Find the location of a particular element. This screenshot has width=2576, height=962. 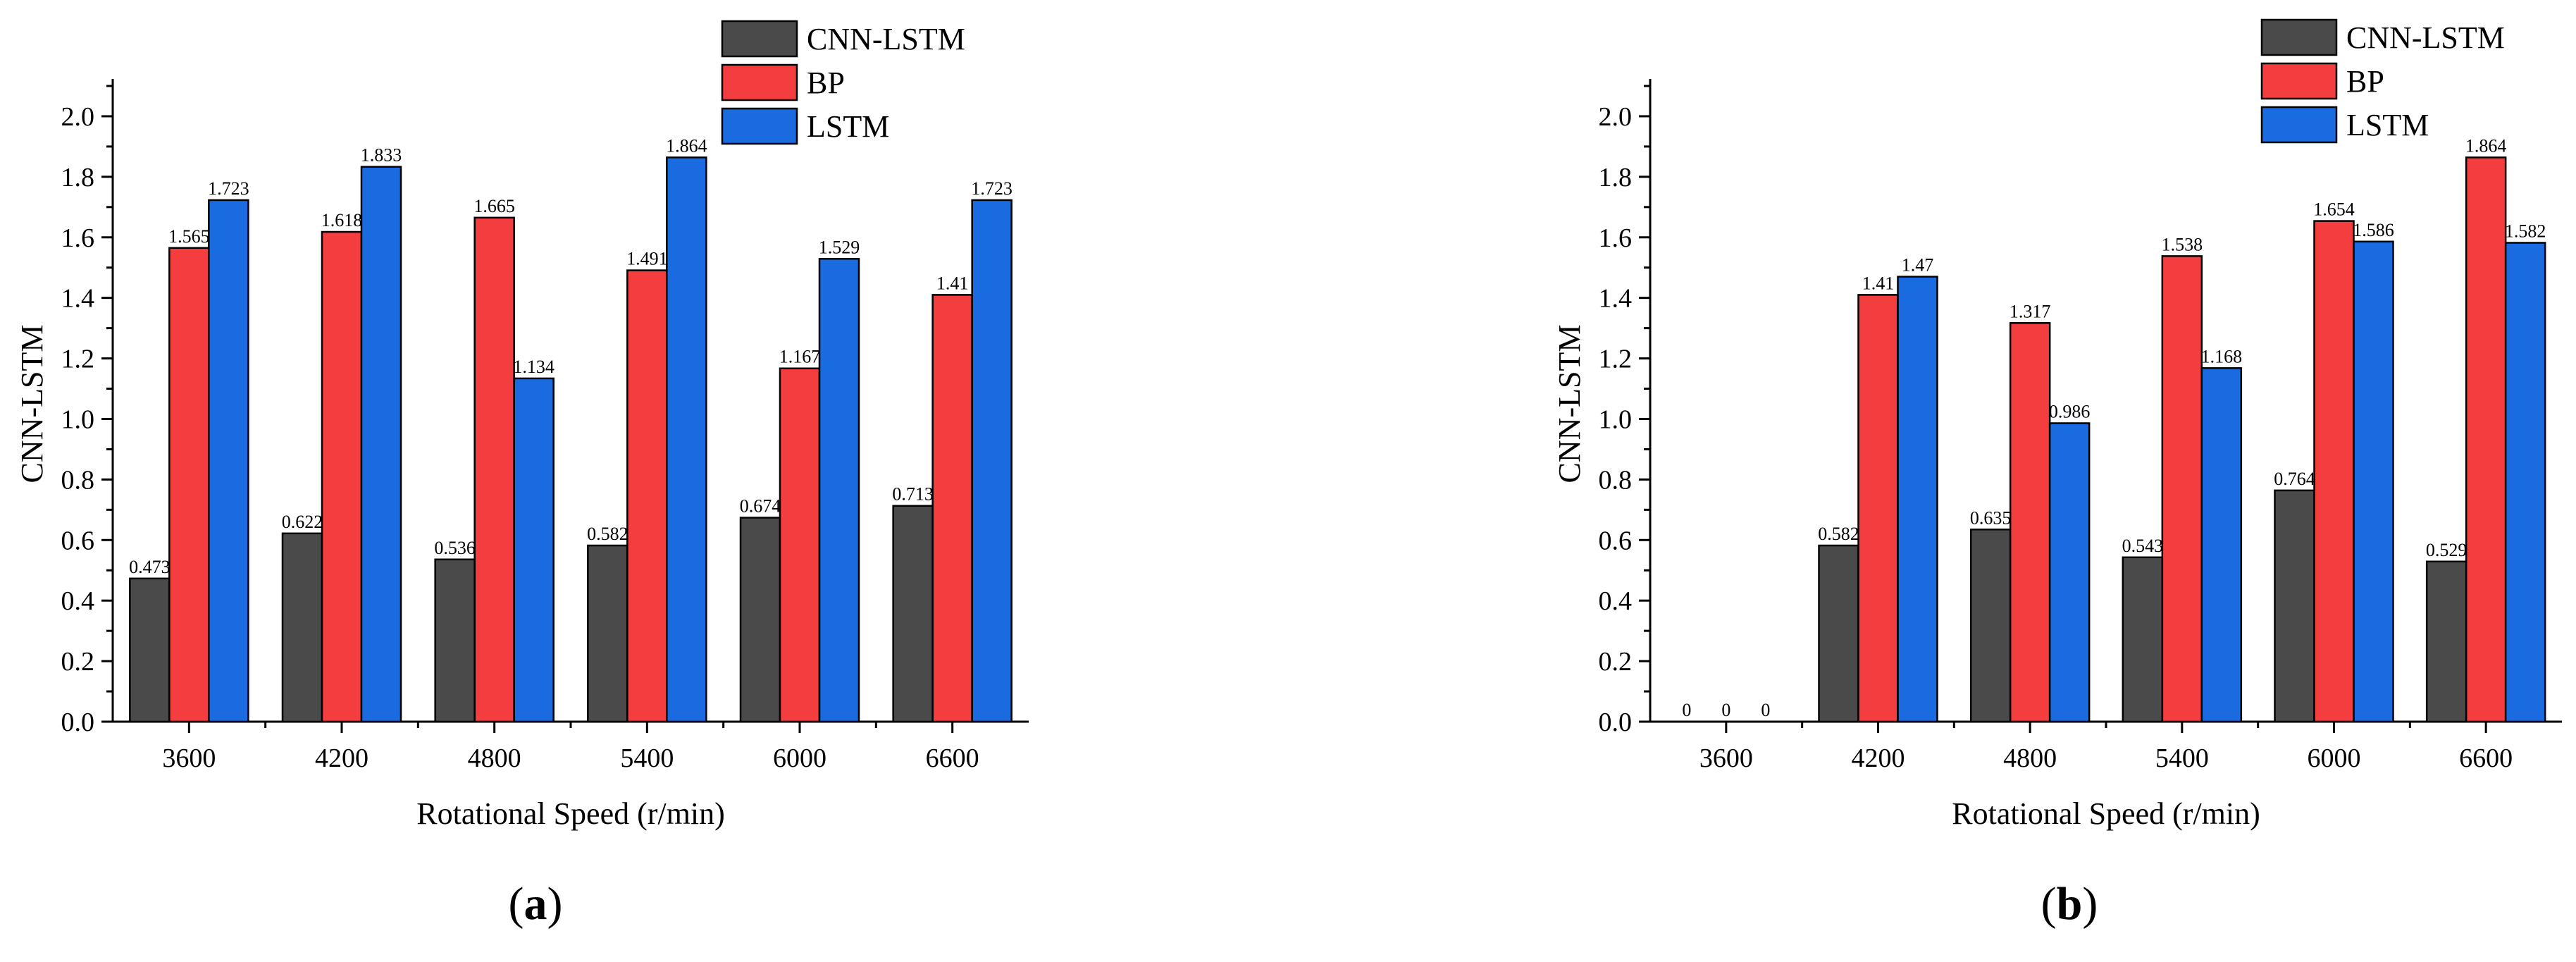

data-label: 1.168 is located at coordinates (2222, 356).